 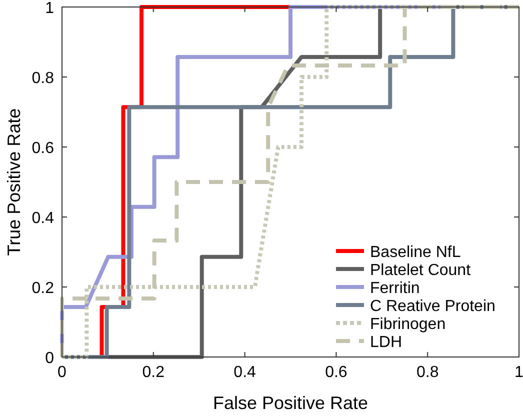 What do you see at coordinates (518, 372) in the screenshot?
I see `x-tick-label: 1` at bounding box center [518, 372].